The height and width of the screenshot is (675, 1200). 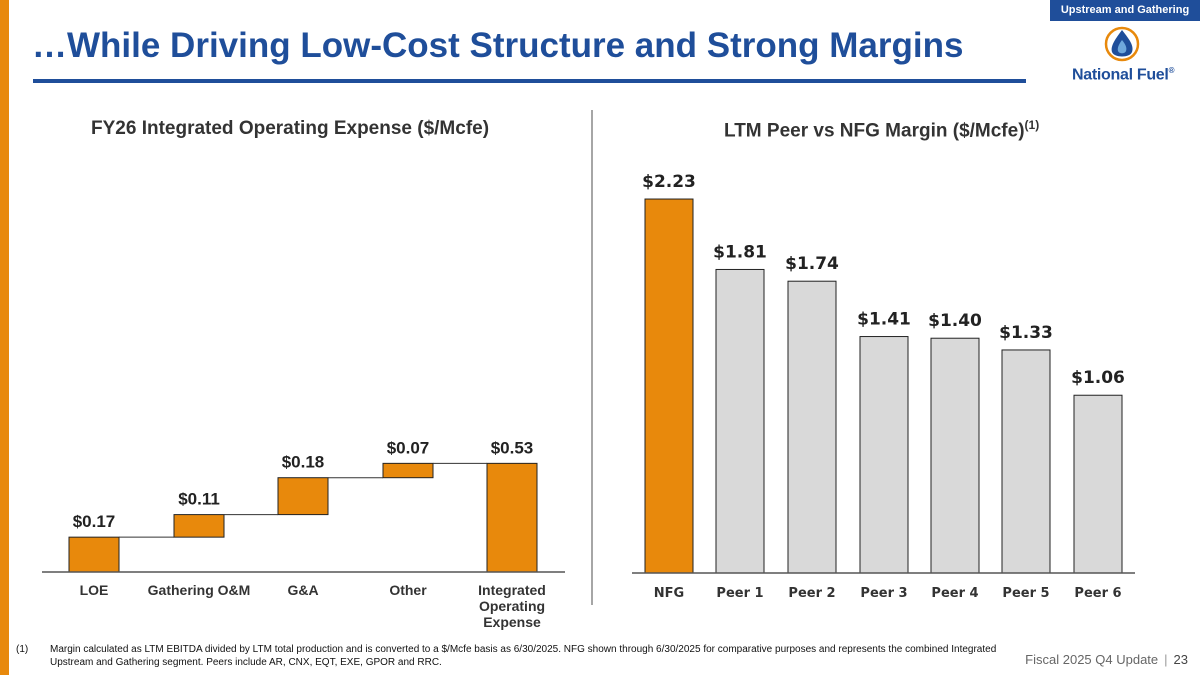 What do you see at coordinates (22, 649) in the screenshot?
I see `footnote-marker: (1)` at bounding box center [22, 649].